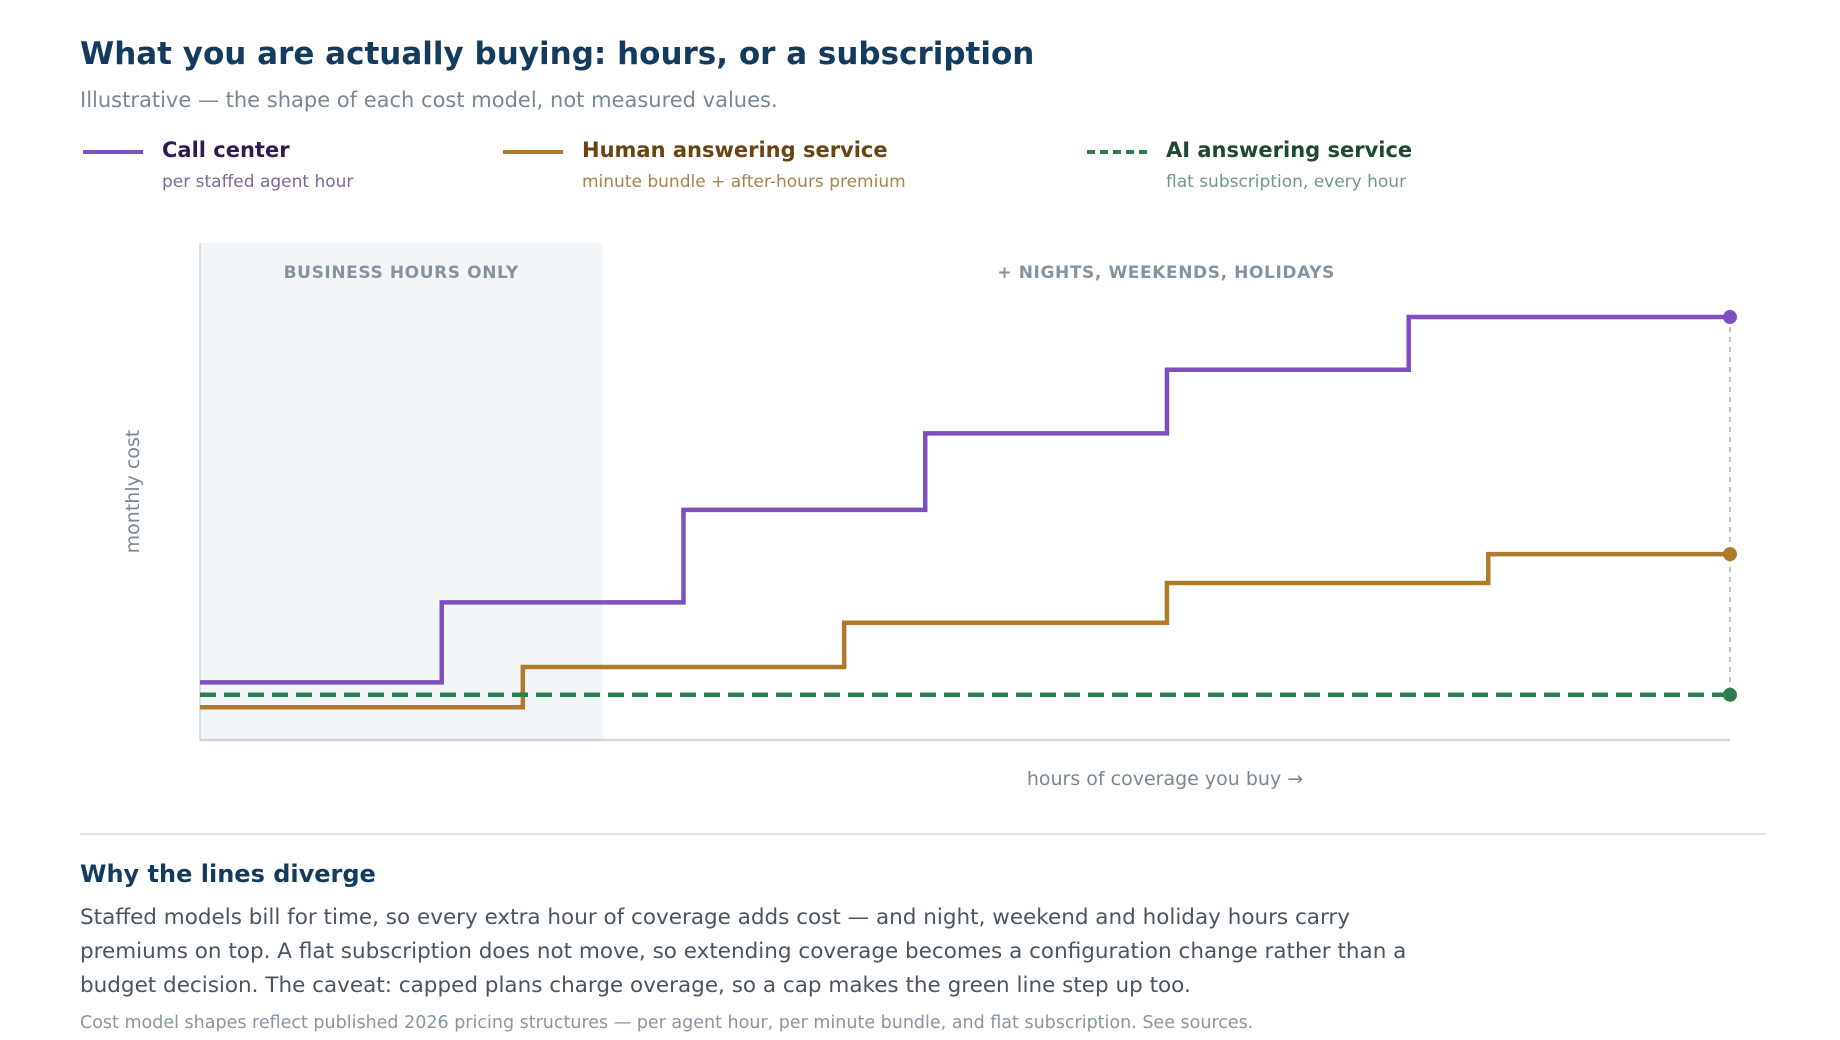  I want to click on legend-desc-call-center: per staffed agent hour, so click(258, 182).